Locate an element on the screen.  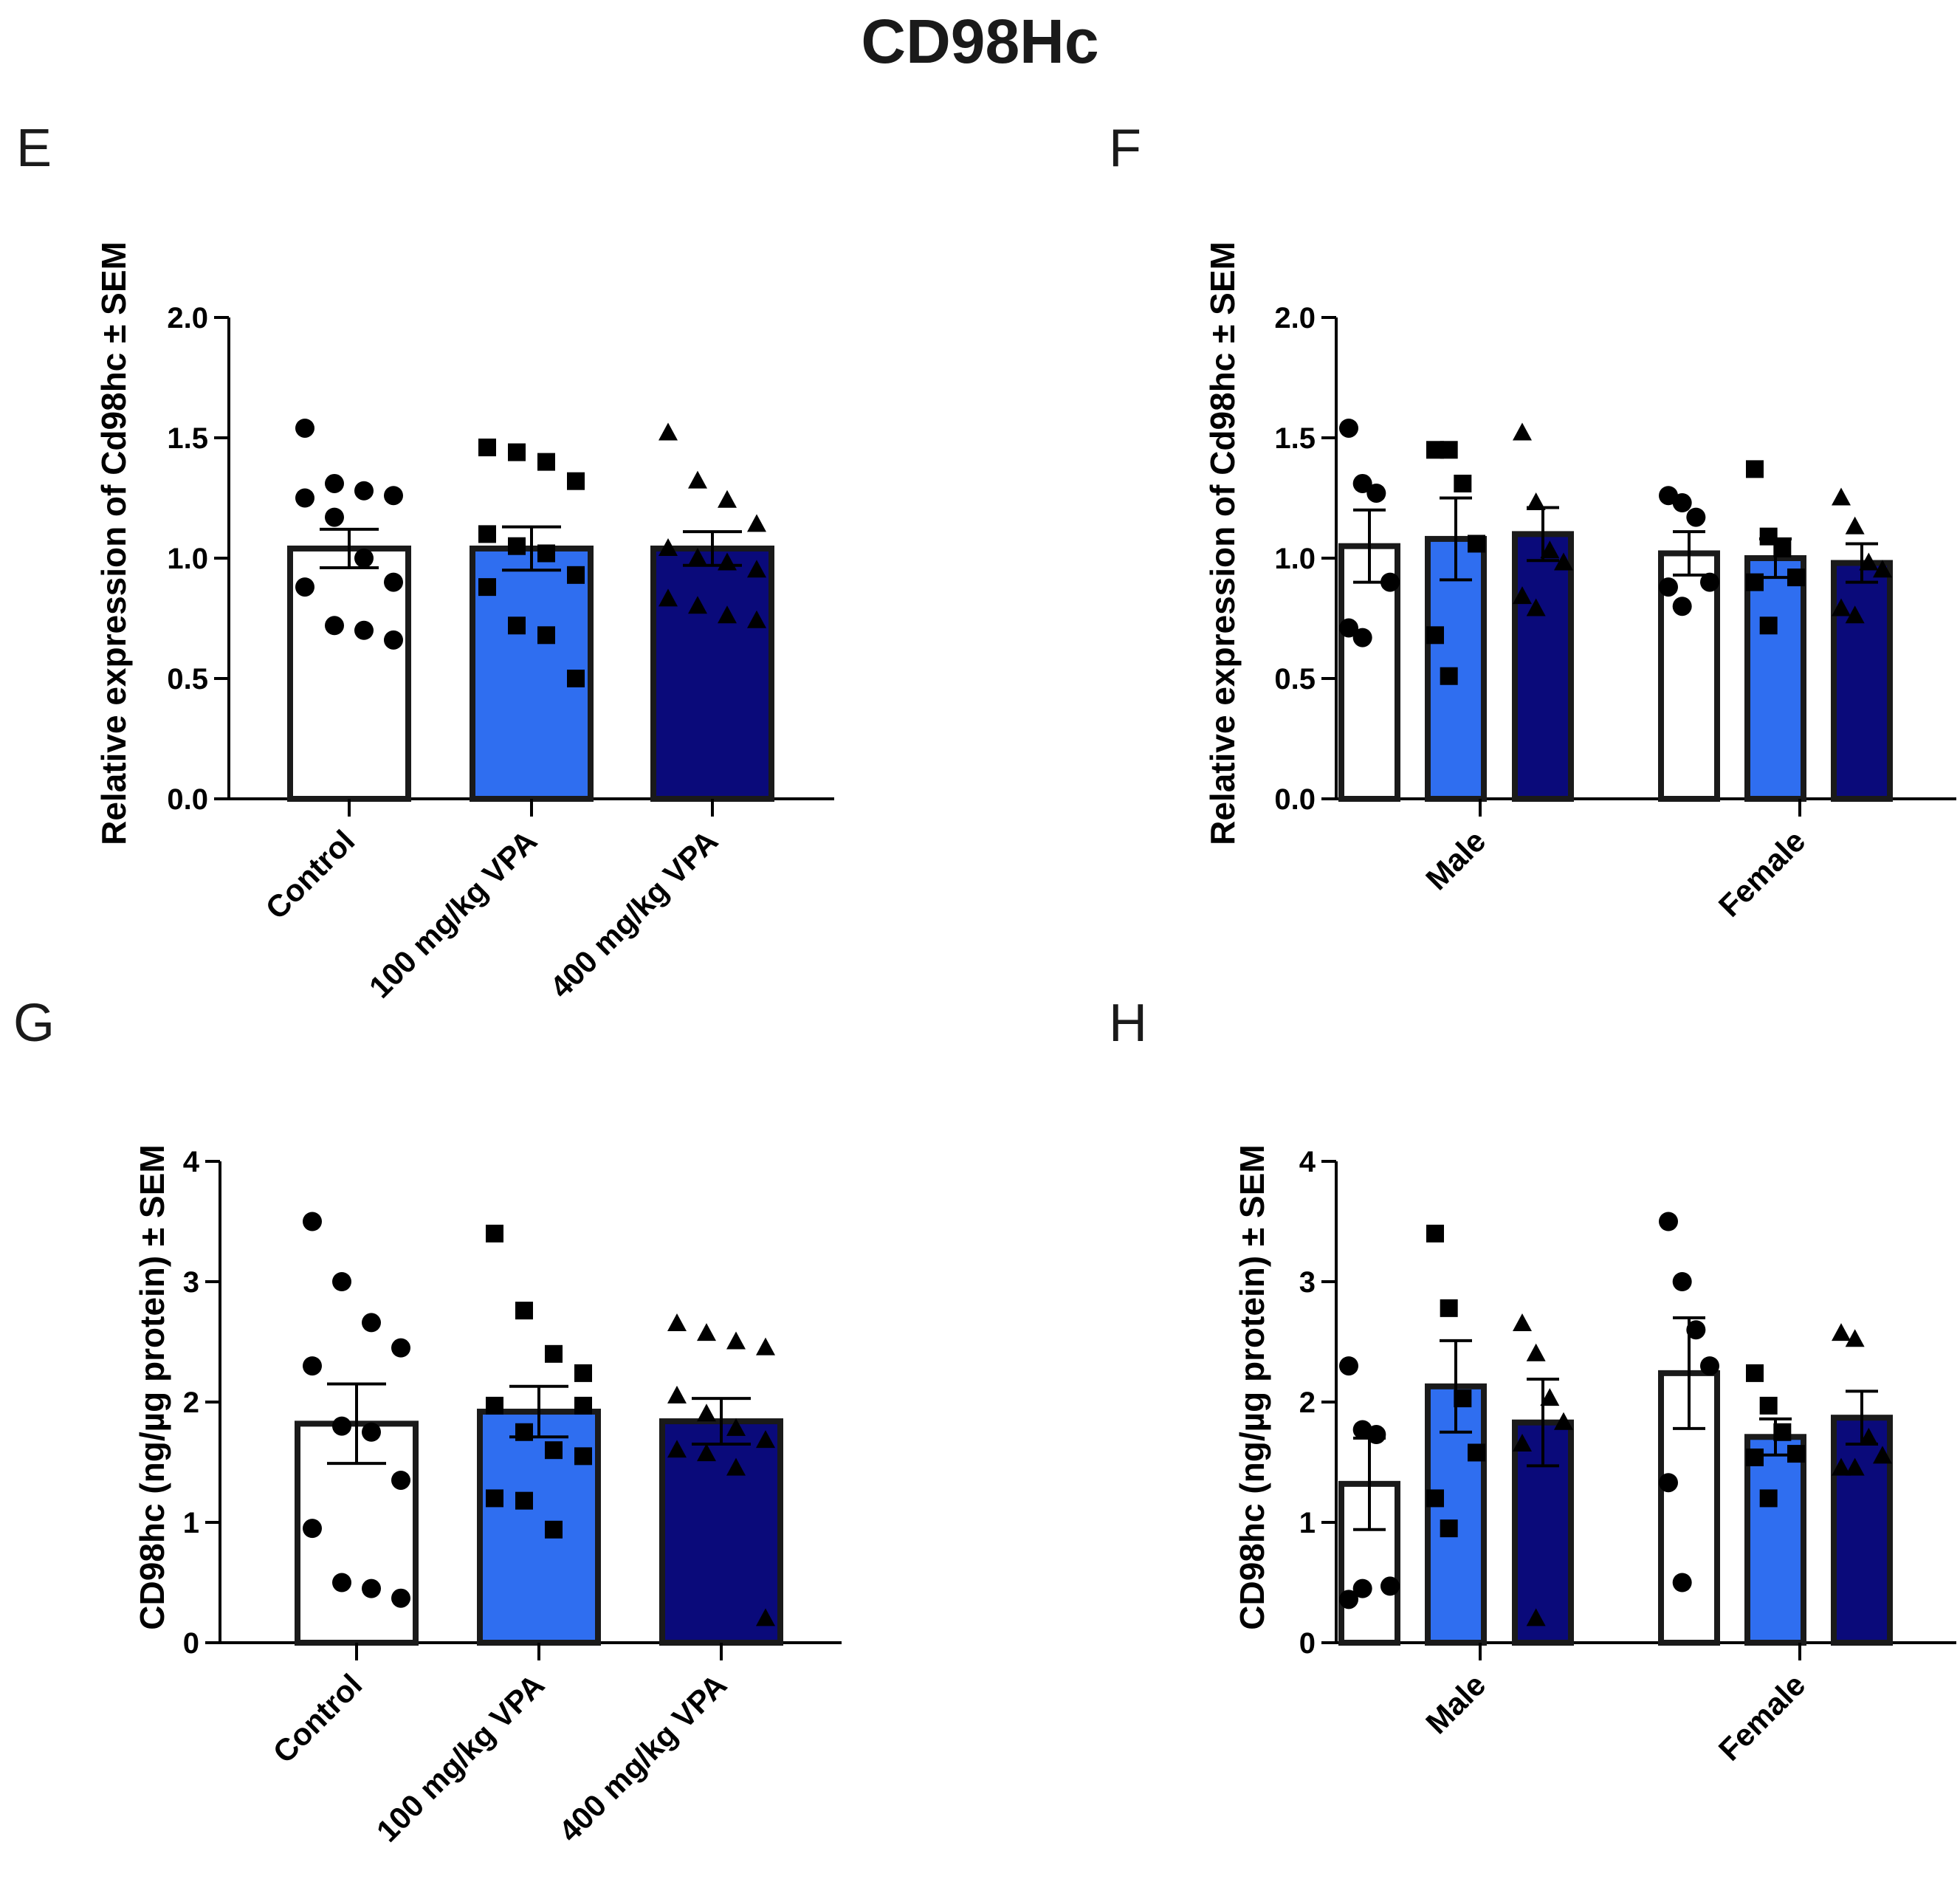
y-tick-label-h: 3 is located at coordinates (1307, 1282).